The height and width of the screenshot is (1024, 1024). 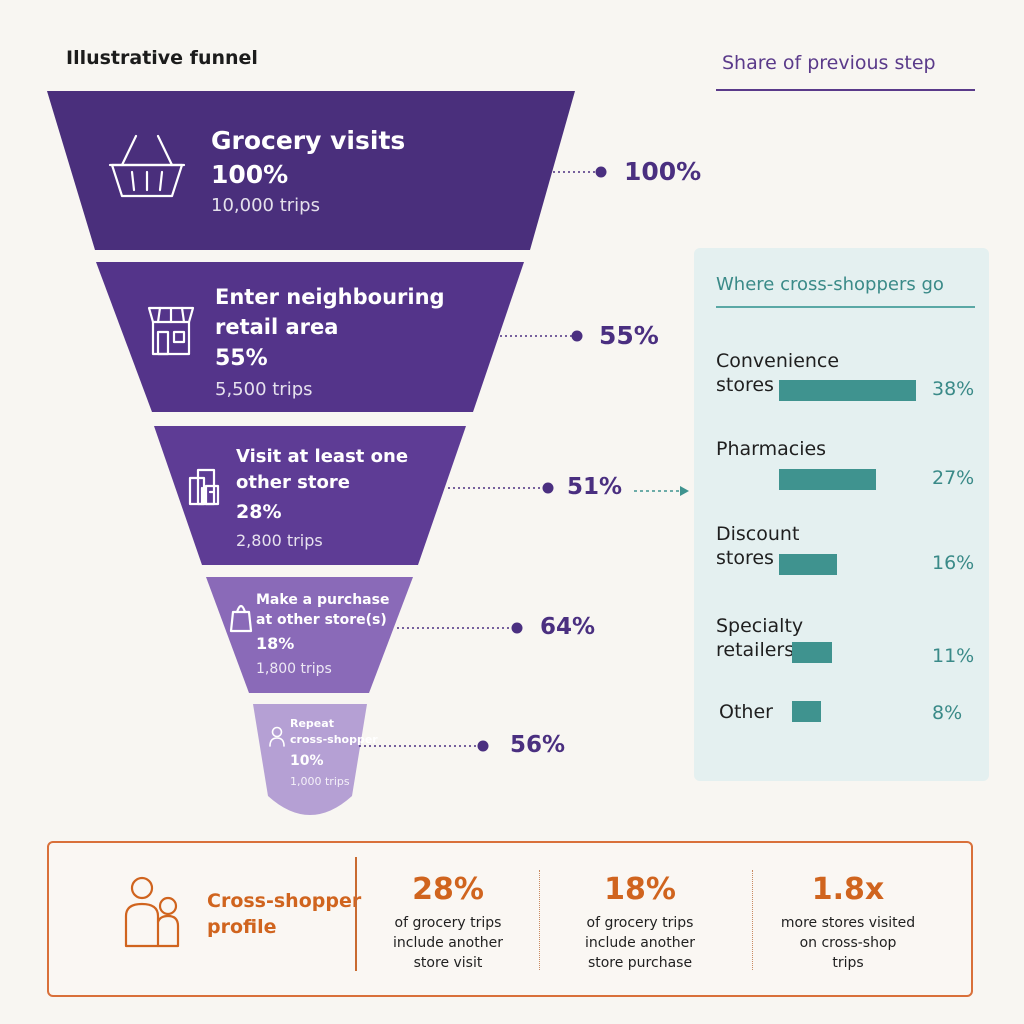 I want to click on cross-category-label-4: Specialty retailers, so click(x=759, y=638).